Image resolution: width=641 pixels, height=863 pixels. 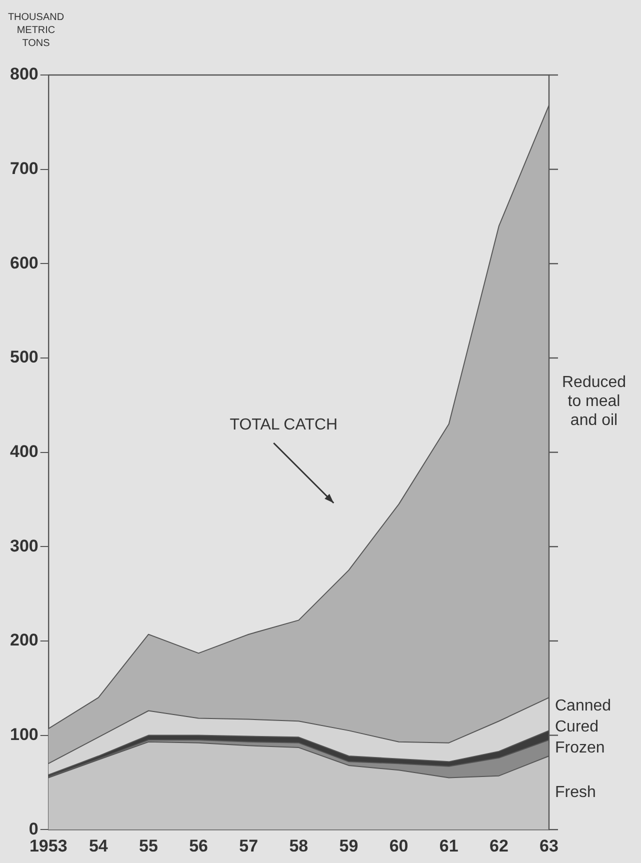 What do you see at coordinates (24, 451) in the screenshot?
I see `y-tick-label: 400` at bounding box center [24, 451].